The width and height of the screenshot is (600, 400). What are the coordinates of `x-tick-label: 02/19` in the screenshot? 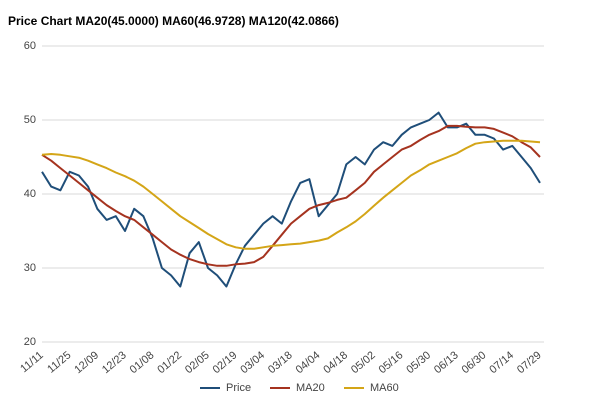 It's located at (225, 362).